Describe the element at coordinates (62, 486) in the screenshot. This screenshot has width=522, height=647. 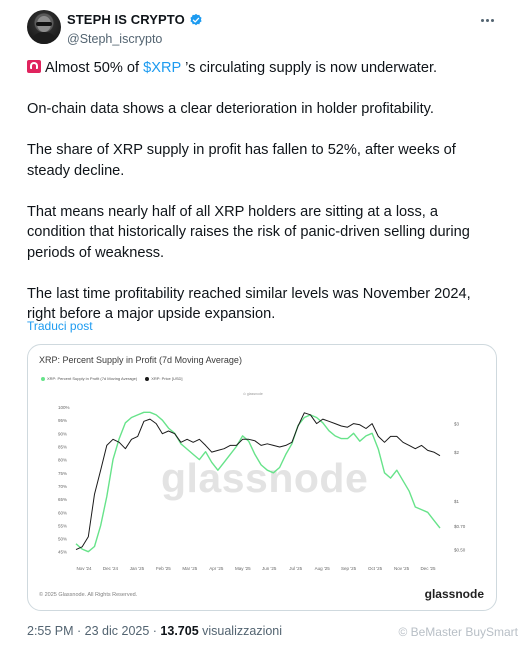
I see `y-left-tick-label: 70%` at that location.